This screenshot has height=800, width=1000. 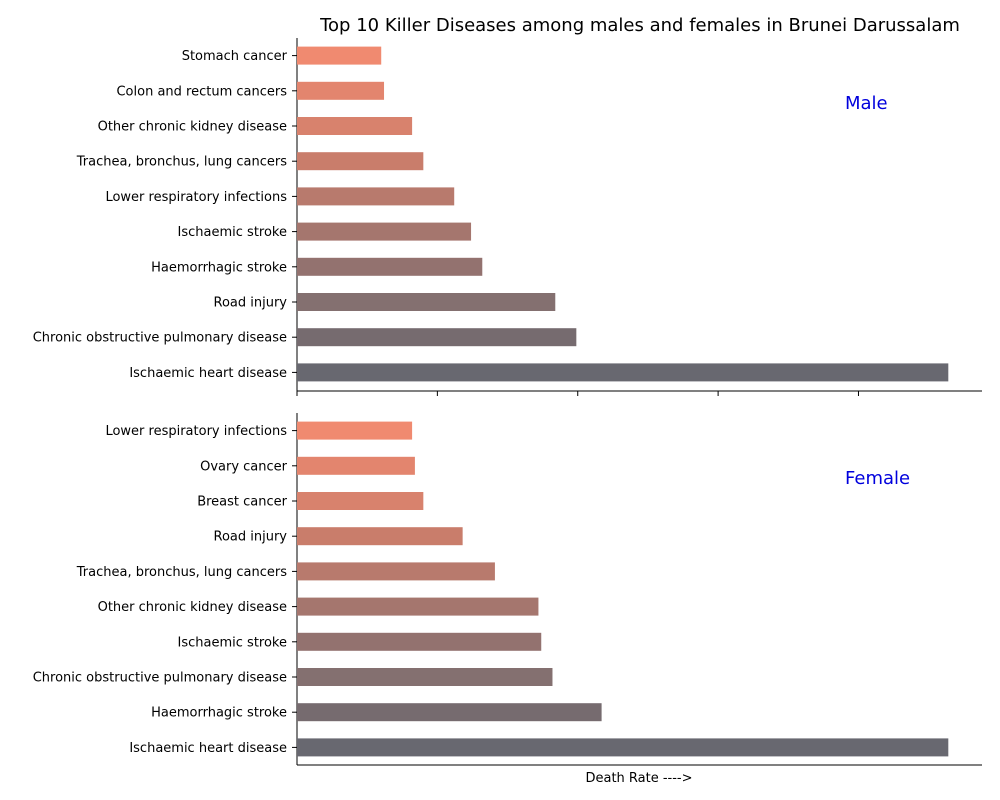 I want to click on x-axis-label: Death Rate ---->, so click(x=638, y=778).